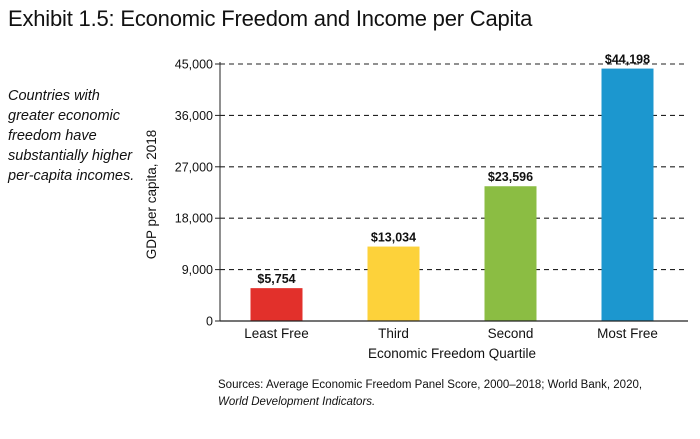 Image resolution: width=700 pixels, height=439 pixels. I want to click on y-axis: 0 9,000 18,000 27,000 36,000 45,000, so click(198, 193).